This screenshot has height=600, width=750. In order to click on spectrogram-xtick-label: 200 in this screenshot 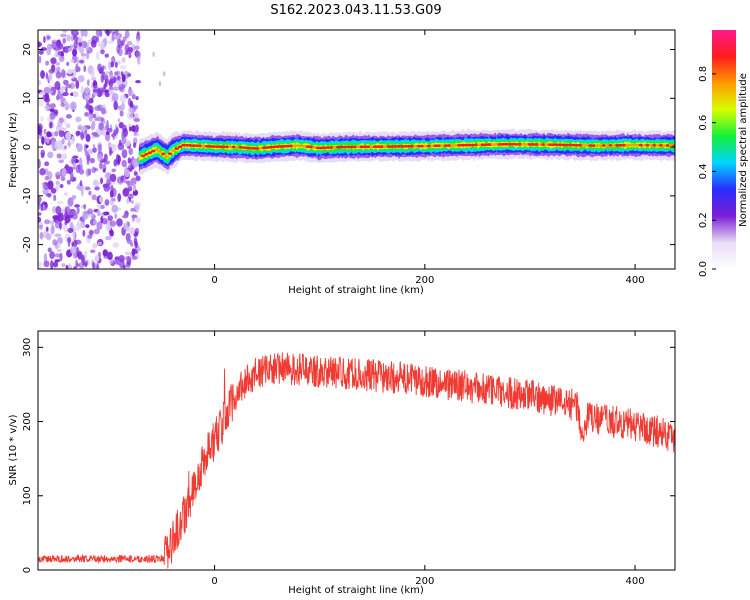, I will do `click(424, 280)`.